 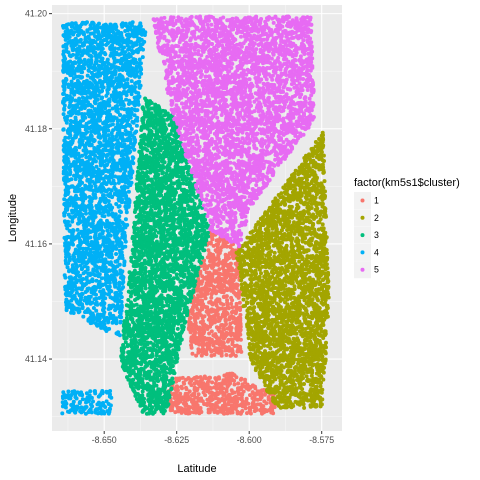 I want to click on series-2-points, so click(x=282, y=270).